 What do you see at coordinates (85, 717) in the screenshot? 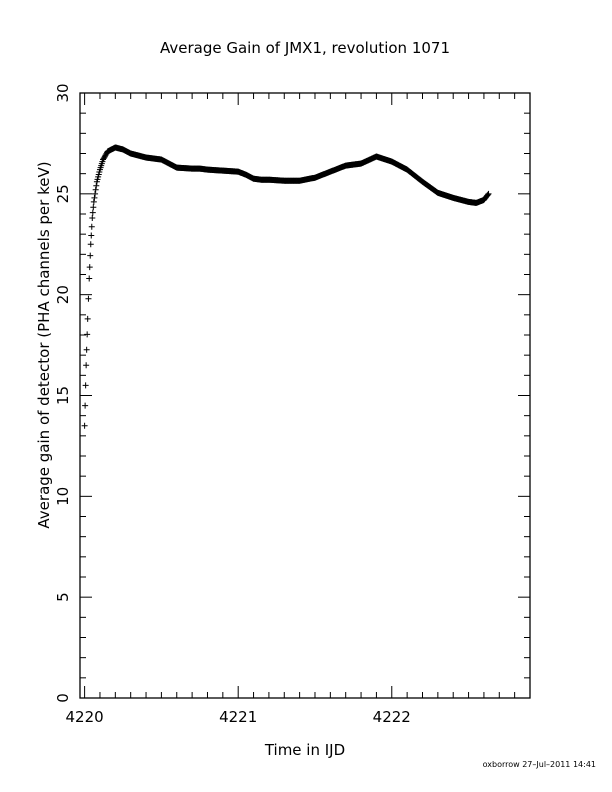
I see `x-tick-label: 4220` at bounding box center [85, 717].